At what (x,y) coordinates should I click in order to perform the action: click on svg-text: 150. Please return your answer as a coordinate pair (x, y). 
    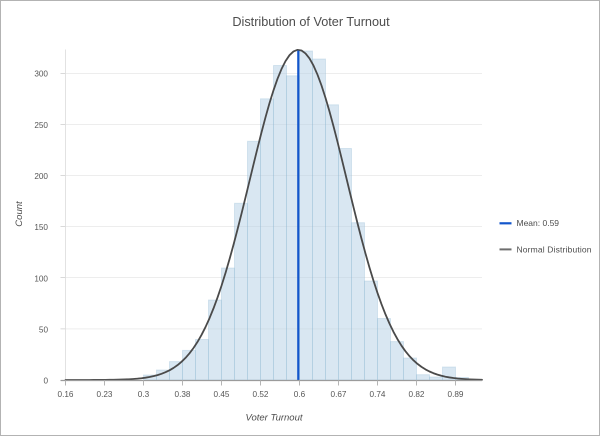
    Looking at the image, I should click on (41, 227).